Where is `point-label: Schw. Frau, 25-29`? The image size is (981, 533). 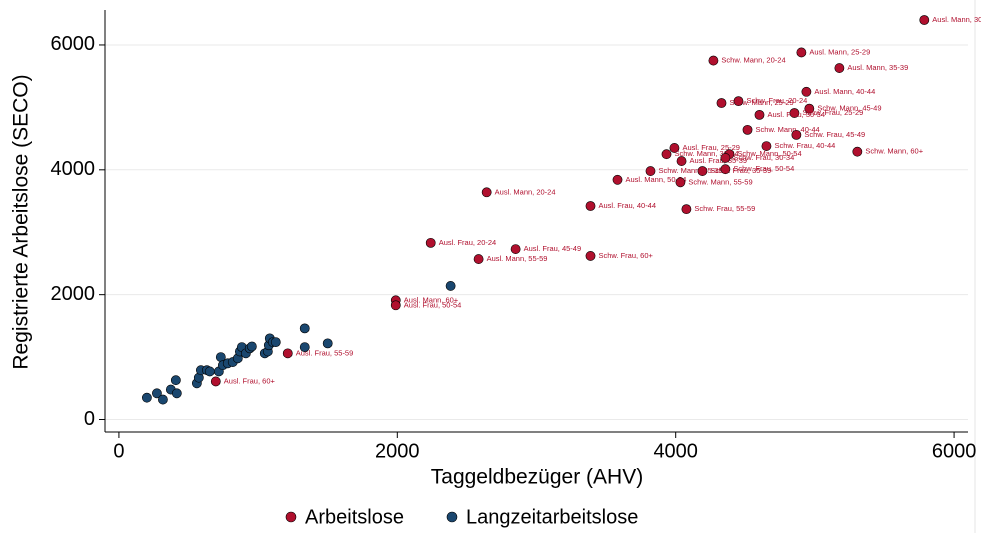 point-label: Schw. Frau, 25-29 is located at coordinates (832, 112).